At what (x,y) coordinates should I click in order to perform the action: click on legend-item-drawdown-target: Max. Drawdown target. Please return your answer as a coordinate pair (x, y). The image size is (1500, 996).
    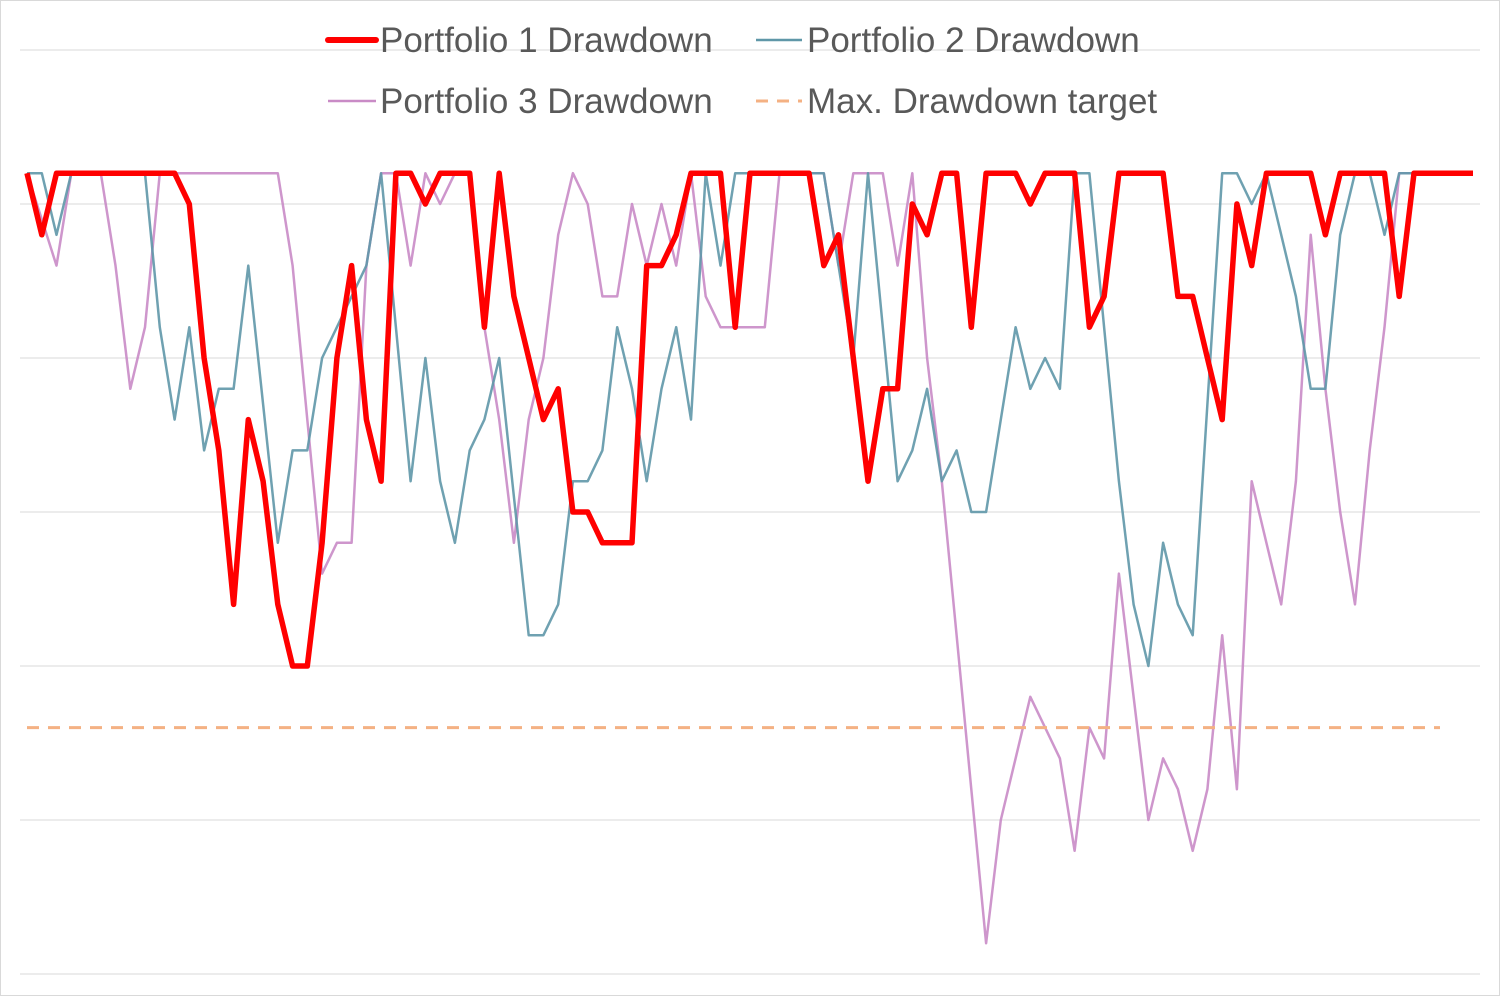
    Looking at the image, I should click on (956, 101).